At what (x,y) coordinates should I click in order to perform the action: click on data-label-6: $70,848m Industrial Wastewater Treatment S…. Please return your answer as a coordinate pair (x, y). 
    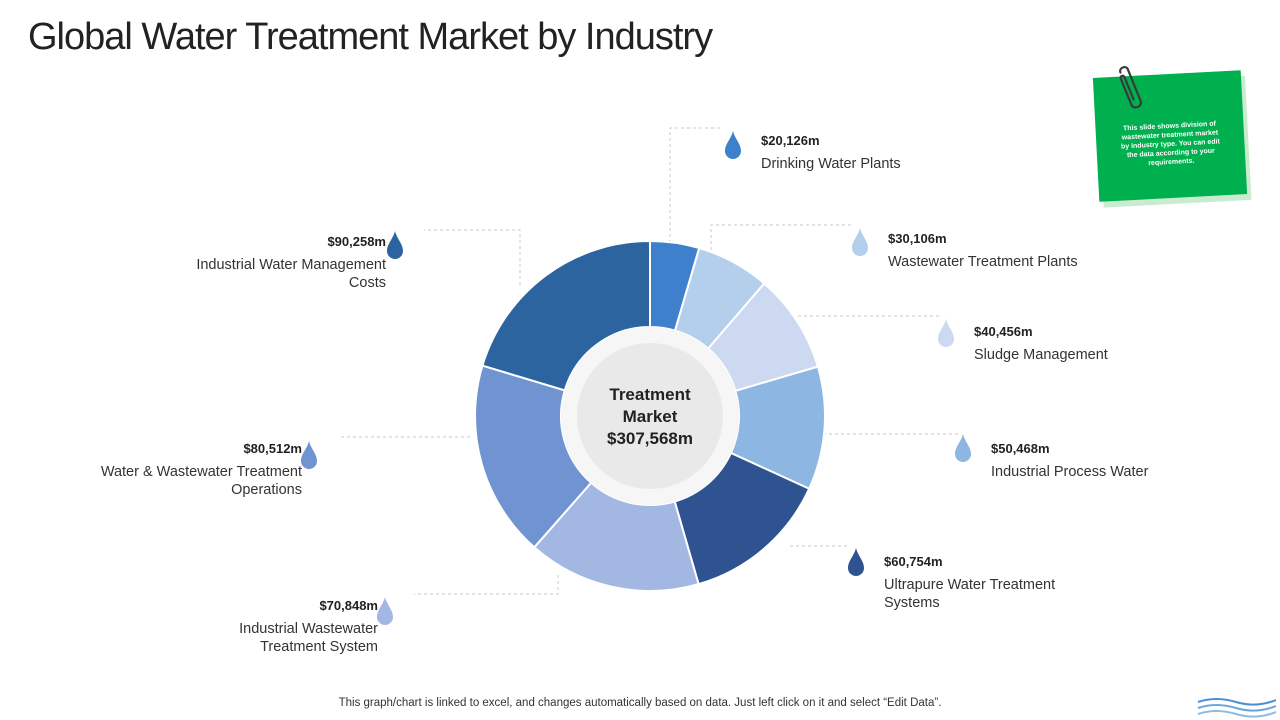
    Looking at the image, I should click on (308, 626).